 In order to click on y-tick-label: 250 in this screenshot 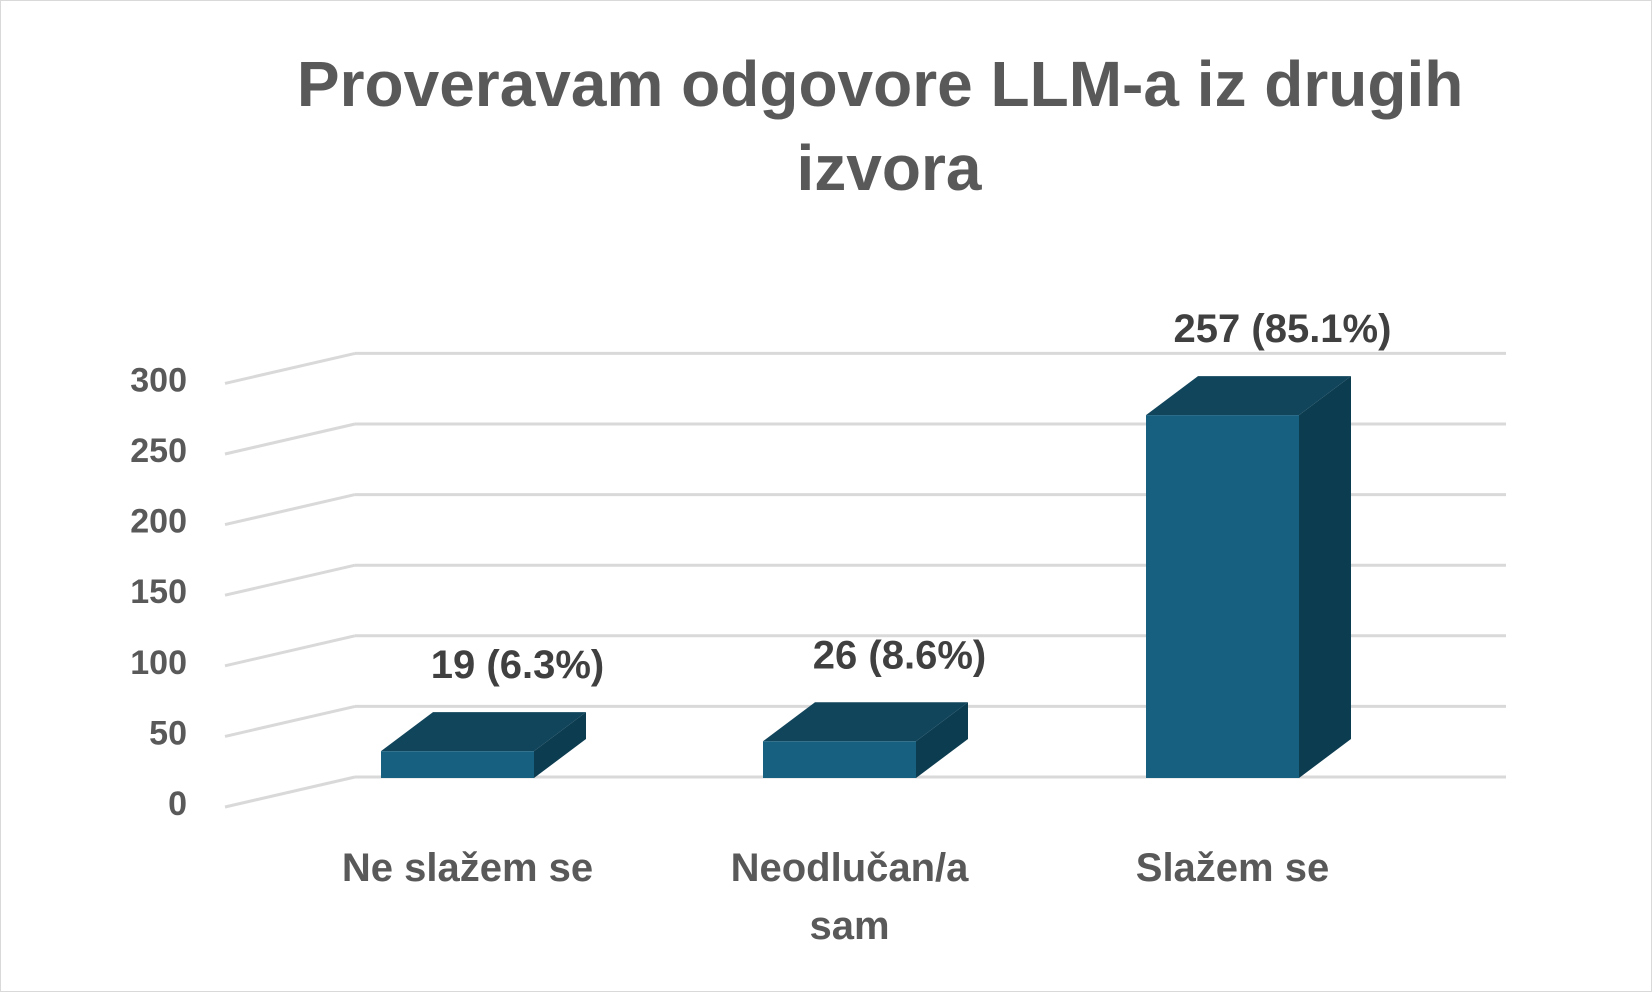, I will do `click(158, 451)`.